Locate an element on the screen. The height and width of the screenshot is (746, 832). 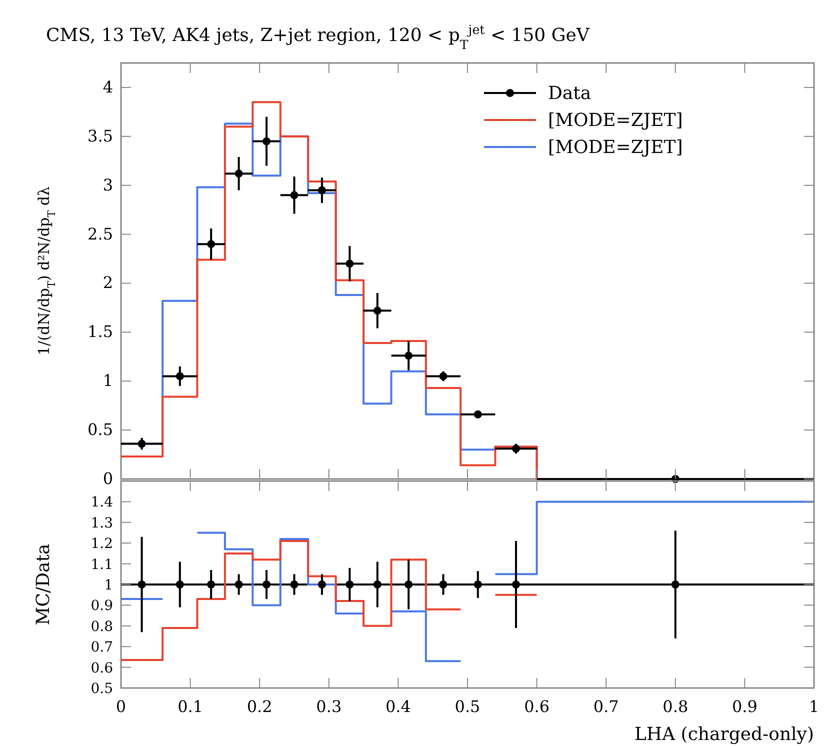
legend-label: Data is located at coordinates (570, 93).